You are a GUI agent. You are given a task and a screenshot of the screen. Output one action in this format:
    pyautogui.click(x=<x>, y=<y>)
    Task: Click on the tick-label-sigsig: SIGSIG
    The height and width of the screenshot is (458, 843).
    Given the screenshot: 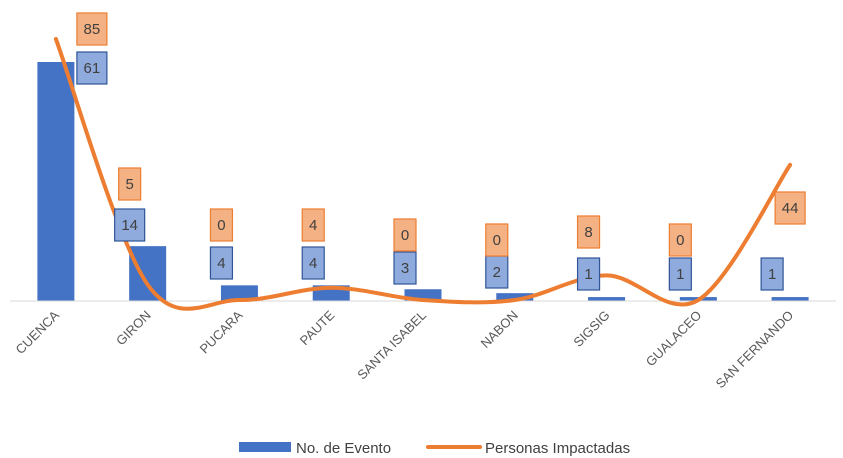 What is the action you would take?
    pyautogui.click(x=591, y=329)
    